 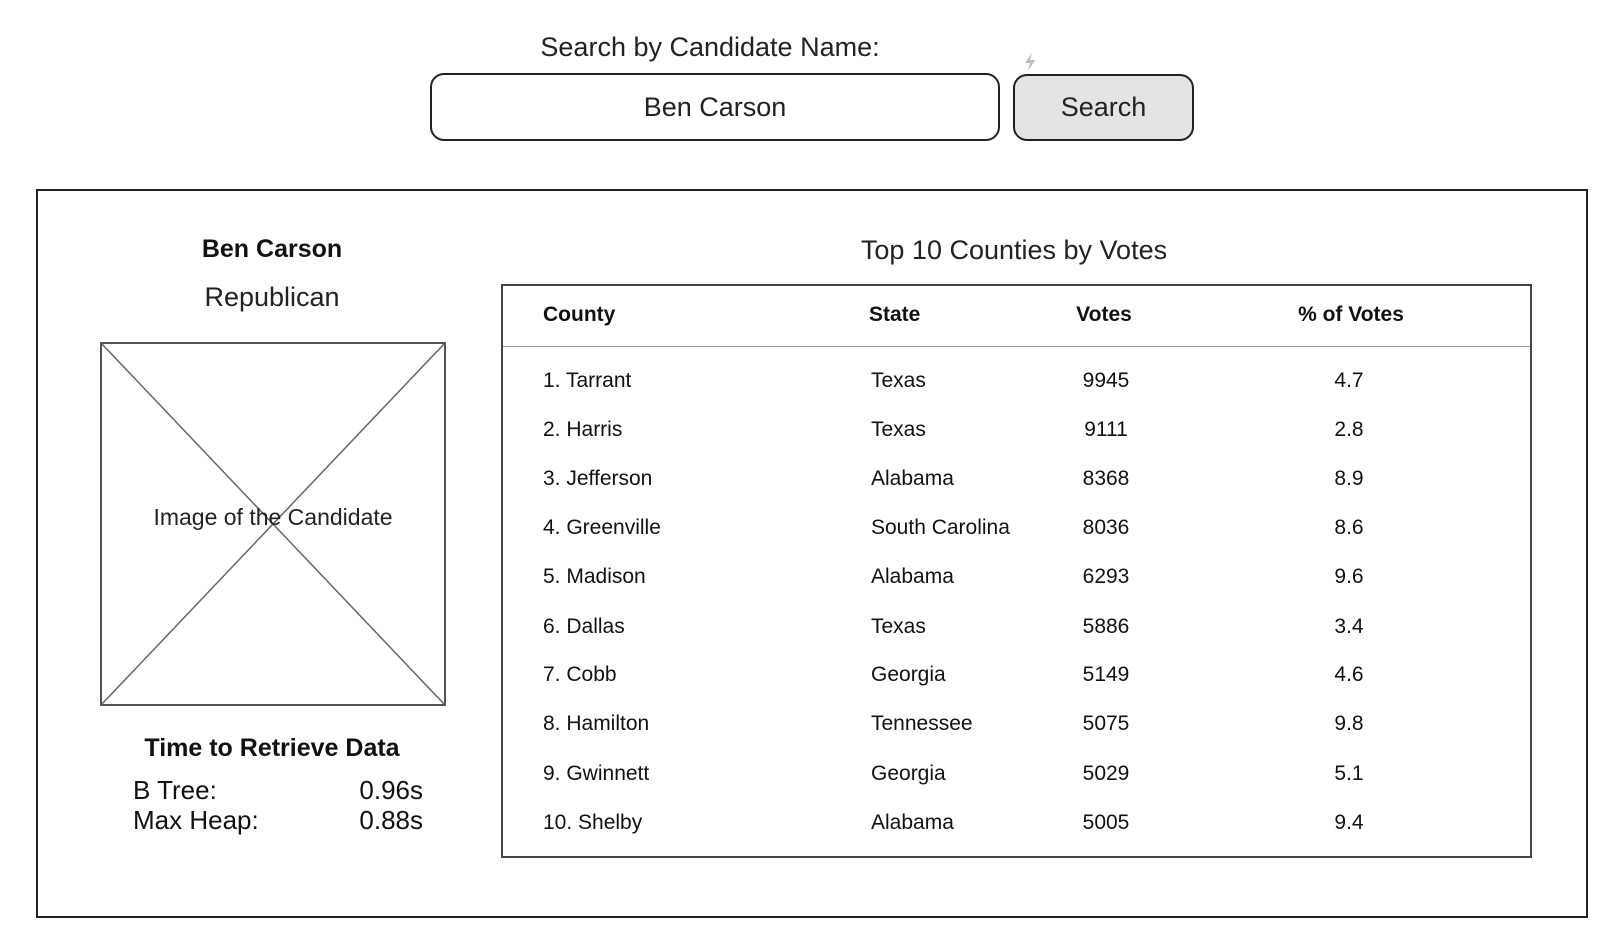 What do you see at coordinates (580, 674) in the screenshot?
I see `cell-county: 7. Cobb` at bounding box center [580, 674].